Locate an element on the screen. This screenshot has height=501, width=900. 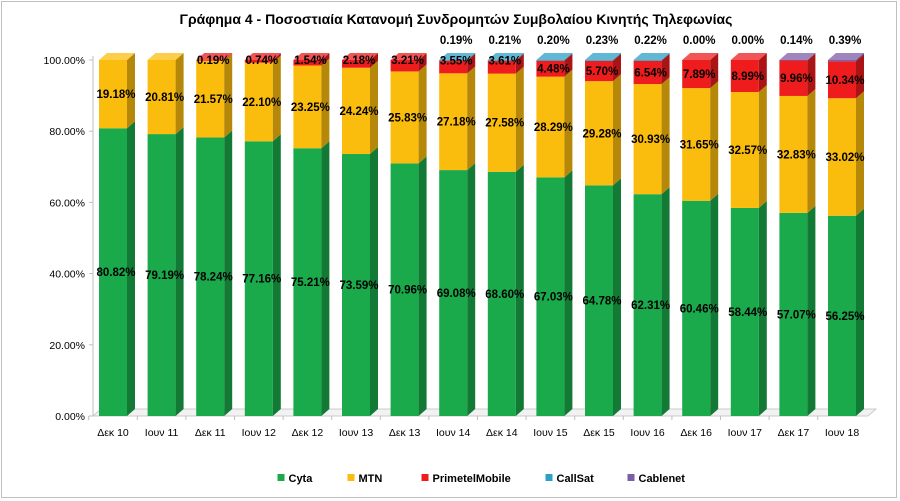
data-label-mtn: 32.83% is located at coordinates (796, 155).